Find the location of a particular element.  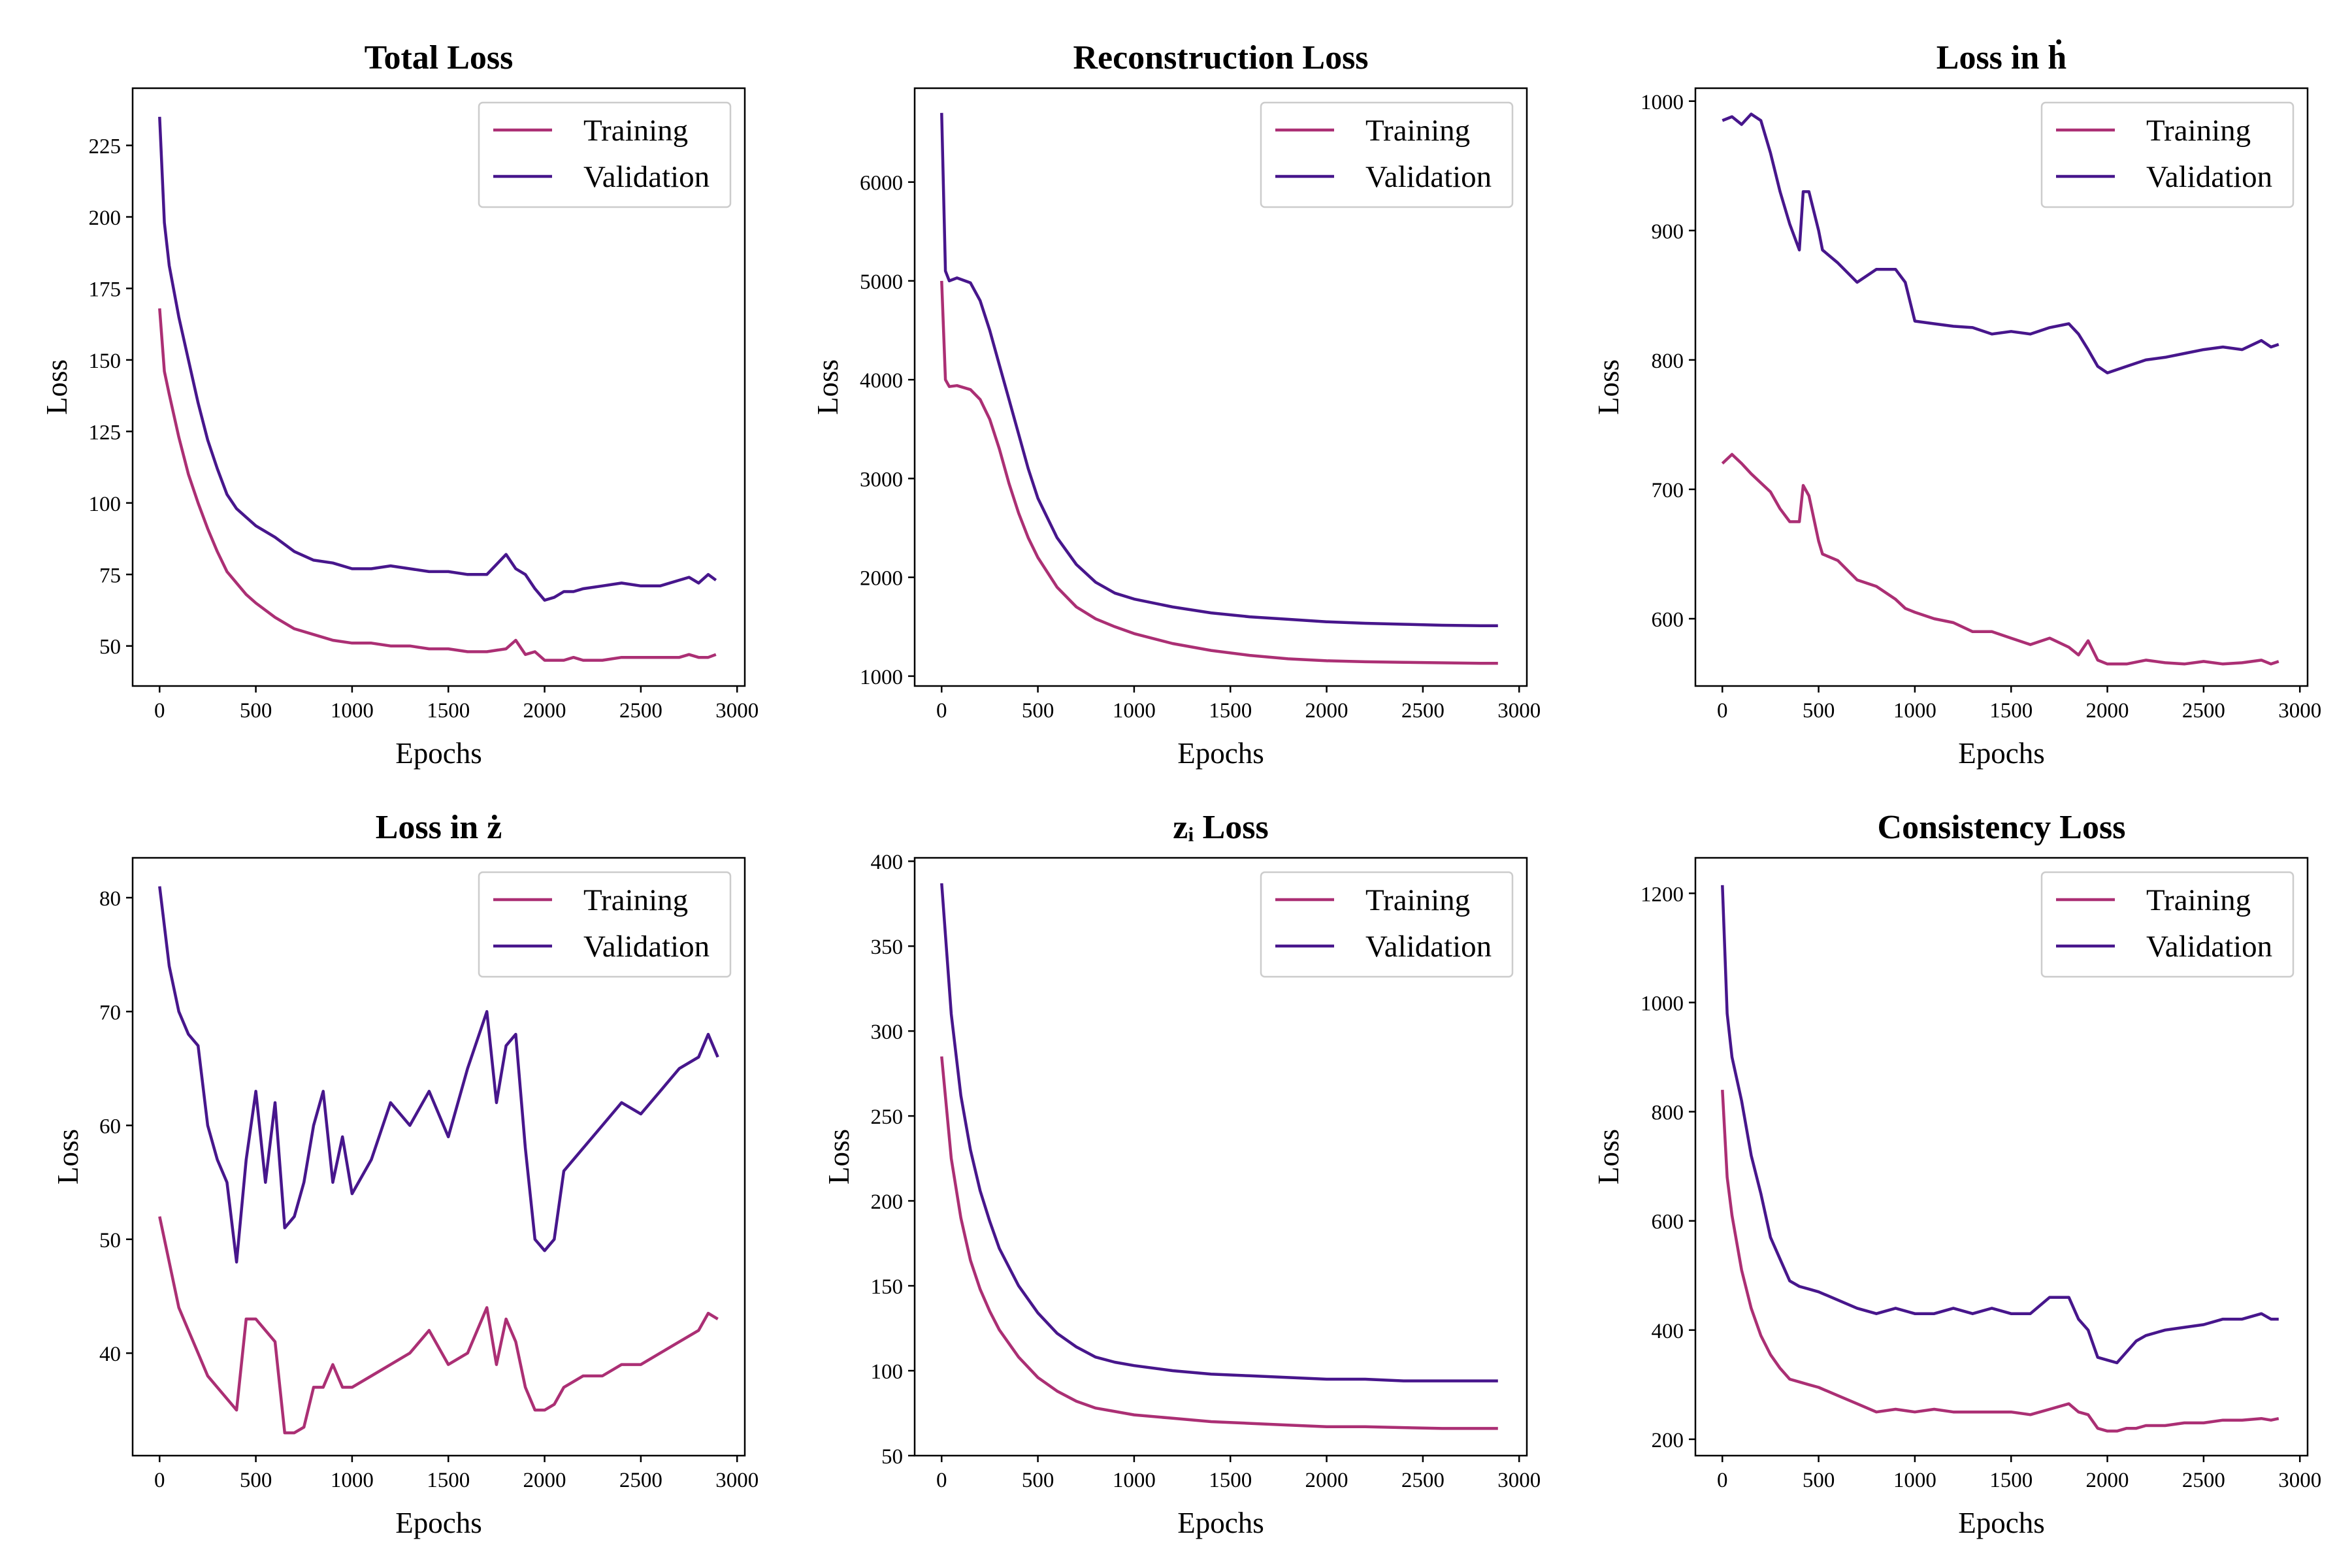

y-tick-label: 1200 is located at coordinates (1662, 894).